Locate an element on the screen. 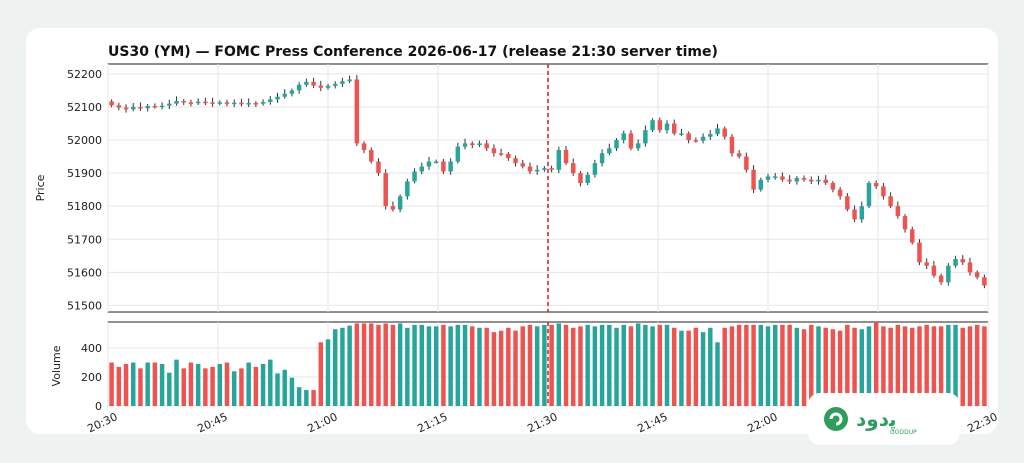  x-tick-label: 20:45 is located at coordinates (212, 422).